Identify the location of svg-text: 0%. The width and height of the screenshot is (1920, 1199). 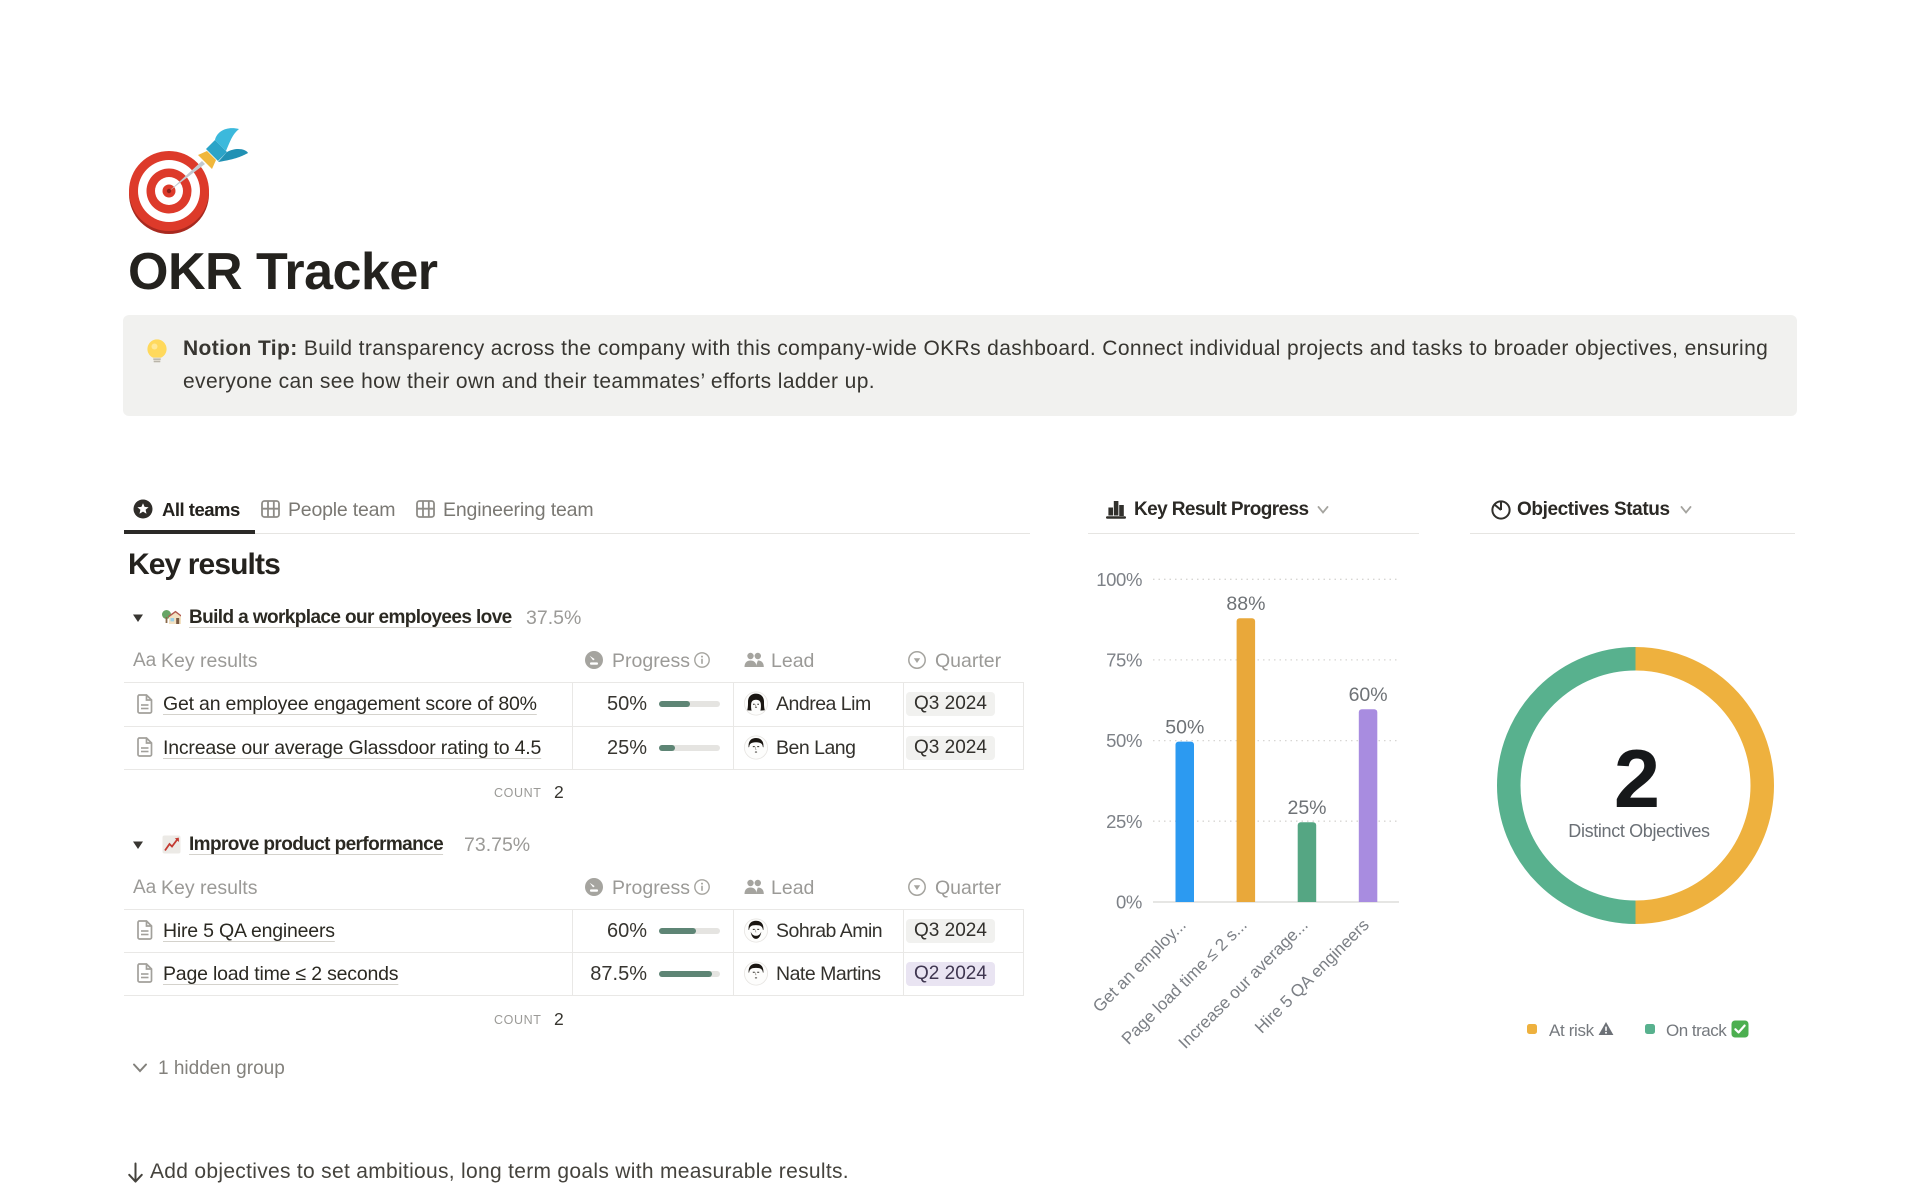
(1129, 902).